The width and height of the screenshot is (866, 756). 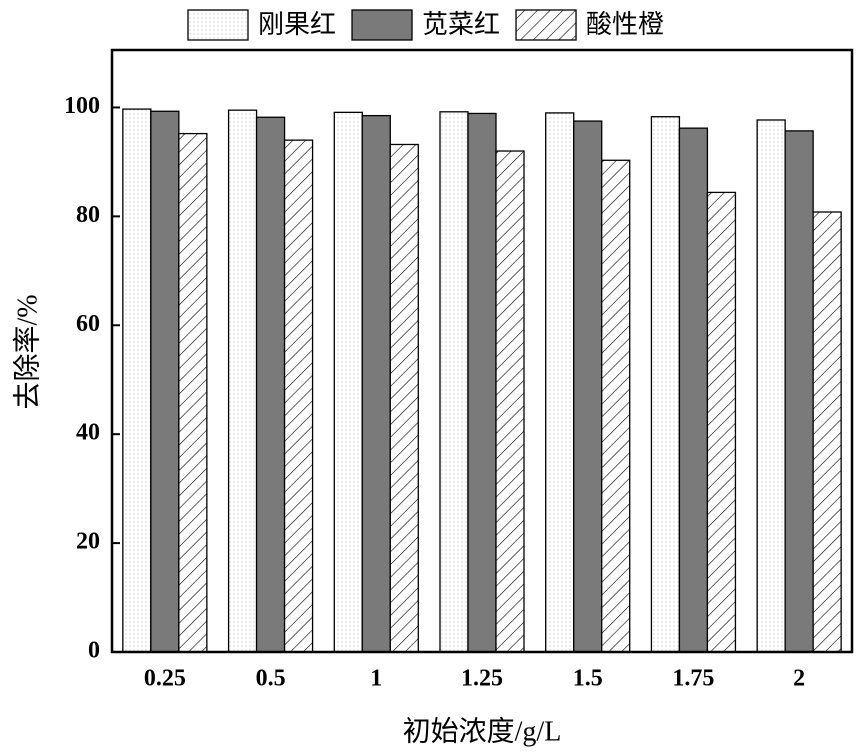 I want to click on y-tick-label: 60, so click(x=88, y=324).